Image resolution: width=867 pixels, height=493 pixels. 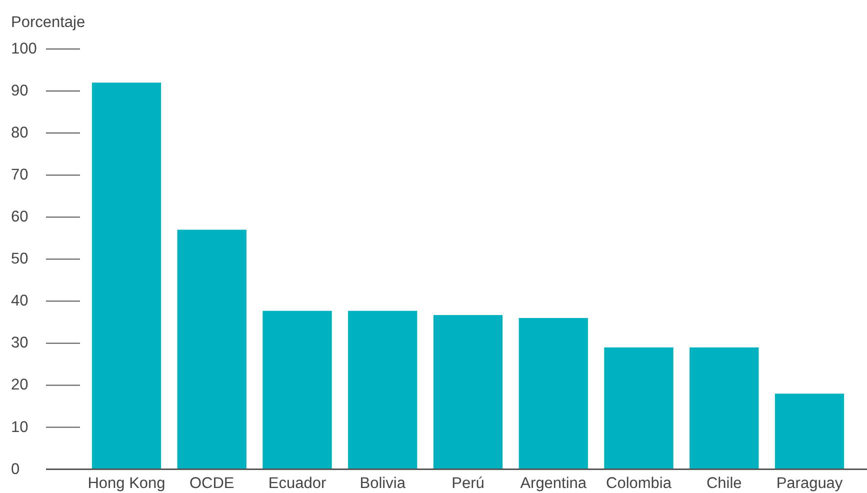 I want to click on x-tick-label: Ecuador, so click(x=297, y=483).